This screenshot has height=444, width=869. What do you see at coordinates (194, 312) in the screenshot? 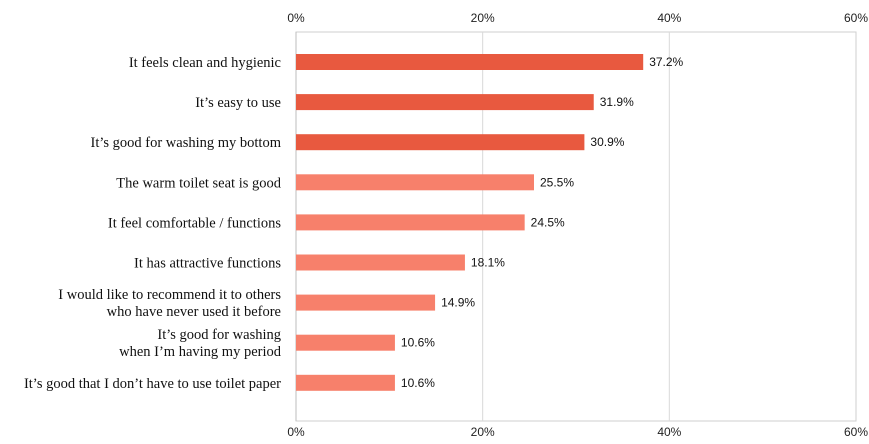
I see `category-label-6-line-1: who have never used it before` at bounding box center [194, 312].